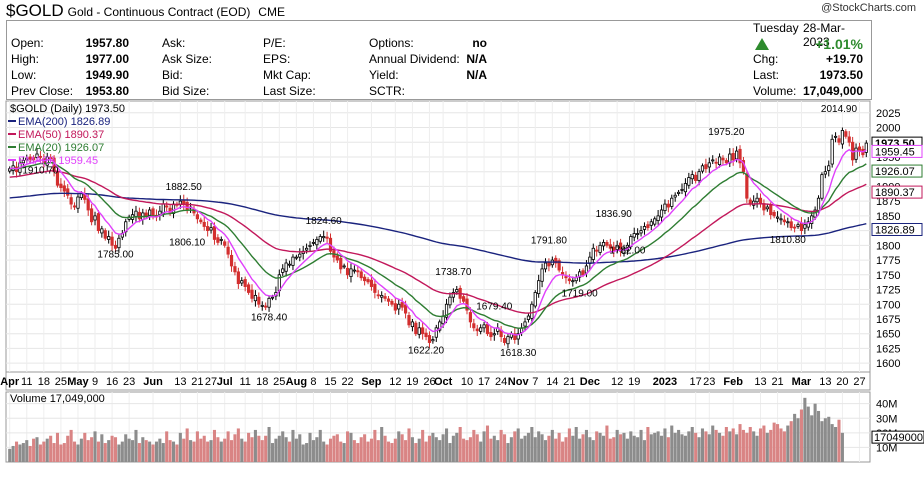 The height and width of the screenshot is (486, 924). I want to click on quote-1-value: 1977.00, so click(107, 59).